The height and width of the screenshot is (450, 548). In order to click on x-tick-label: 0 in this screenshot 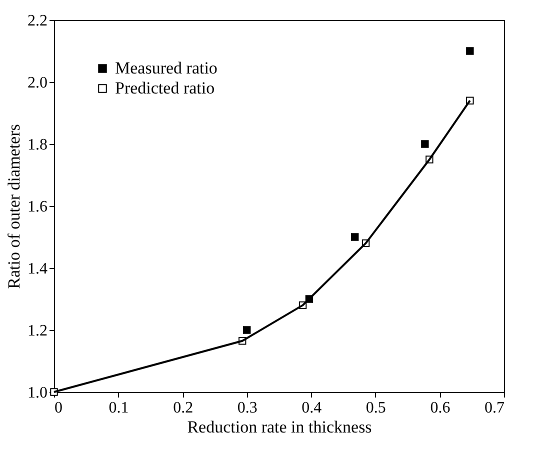, I will do `click(58, 408)`.